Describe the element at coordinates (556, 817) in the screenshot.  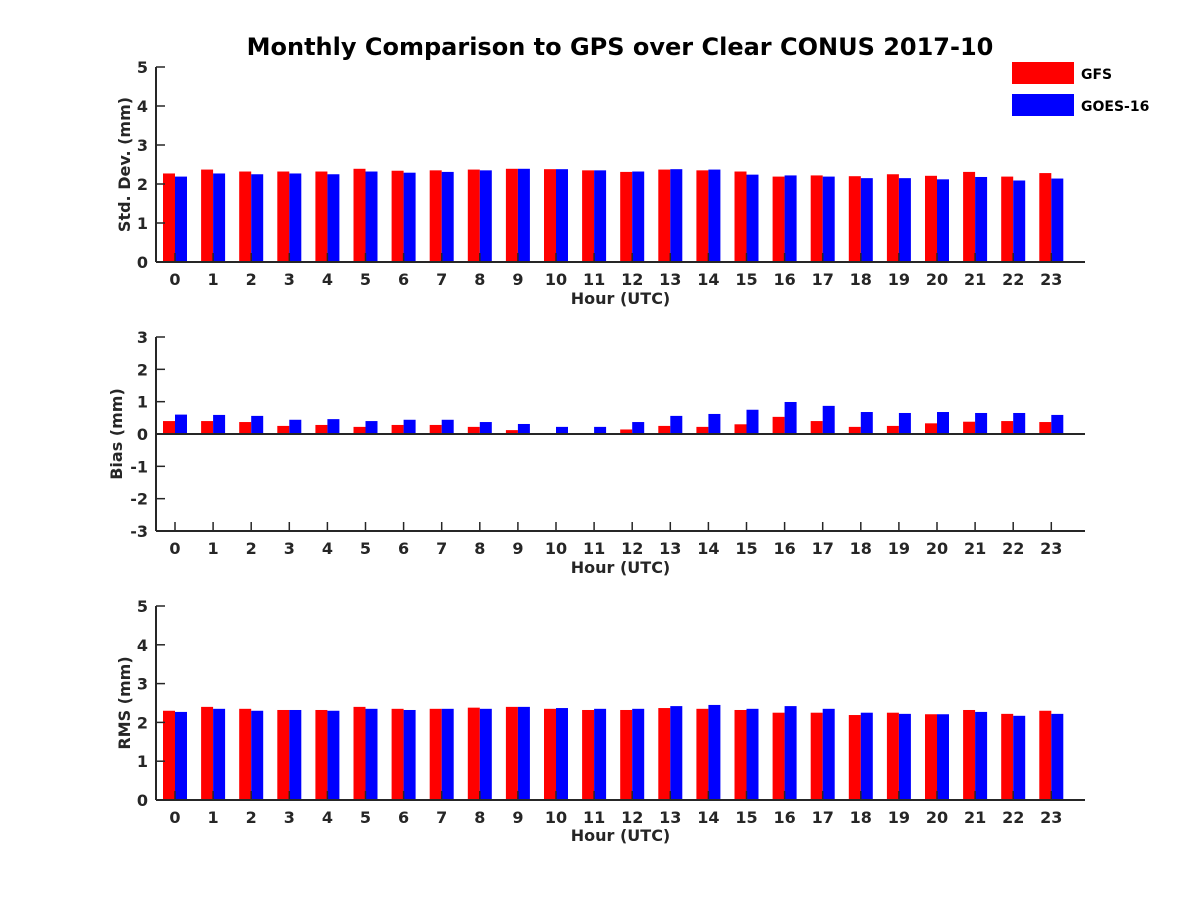
I see `rms-xtick-label: 10` at that location.